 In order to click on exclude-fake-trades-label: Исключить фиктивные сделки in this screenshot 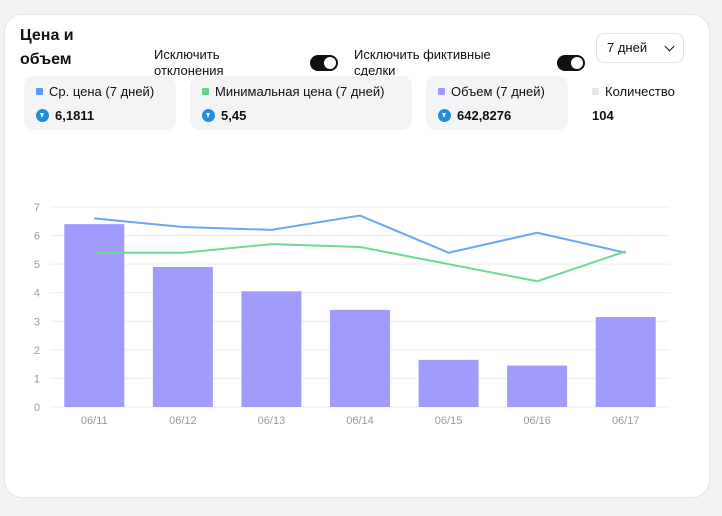, I will do `click(422, 62)`.